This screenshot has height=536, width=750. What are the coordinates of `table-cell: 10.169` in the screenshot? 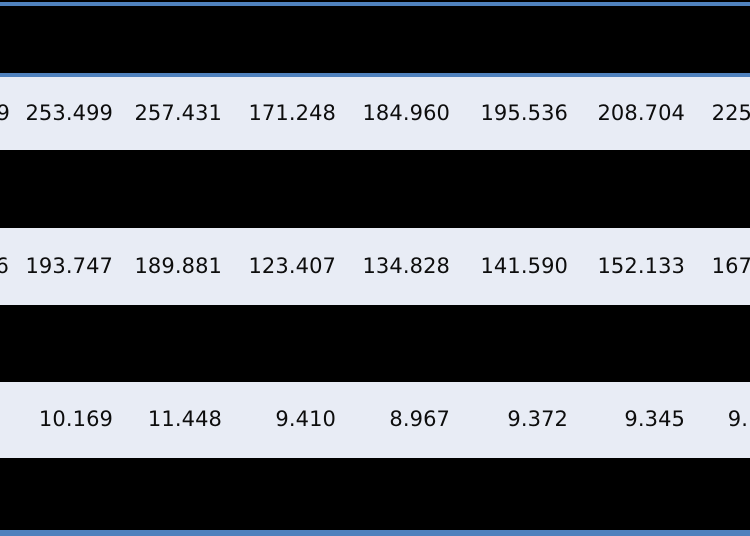 It's located at (75, 419).